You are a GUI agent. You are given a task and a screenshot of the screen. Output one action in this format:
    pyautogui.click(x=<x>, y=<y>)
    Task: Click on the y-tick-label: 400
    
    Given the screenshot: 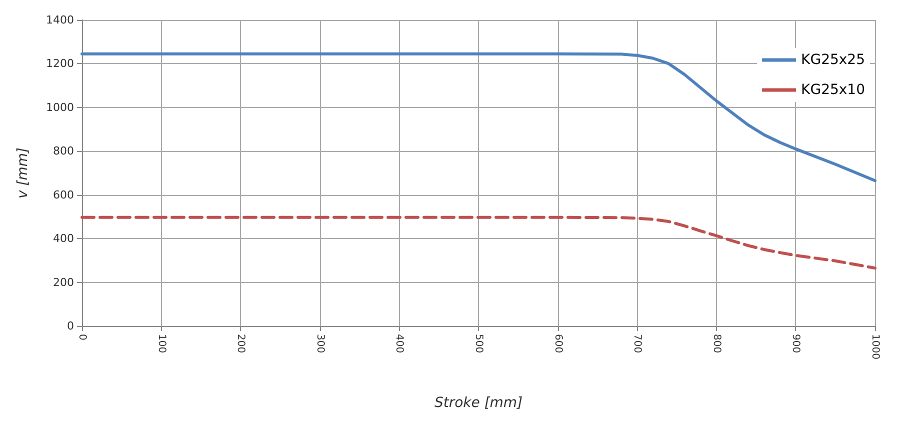 What is the action you would take?
    pyautogui.click(x=63, y=239)
    